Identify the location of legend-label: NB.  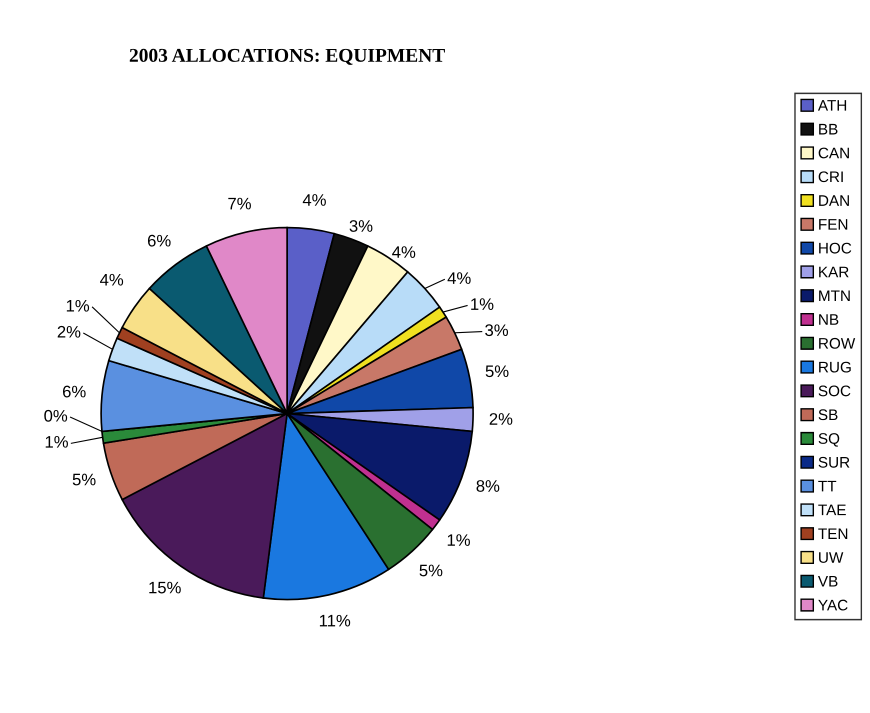
(828, 319).